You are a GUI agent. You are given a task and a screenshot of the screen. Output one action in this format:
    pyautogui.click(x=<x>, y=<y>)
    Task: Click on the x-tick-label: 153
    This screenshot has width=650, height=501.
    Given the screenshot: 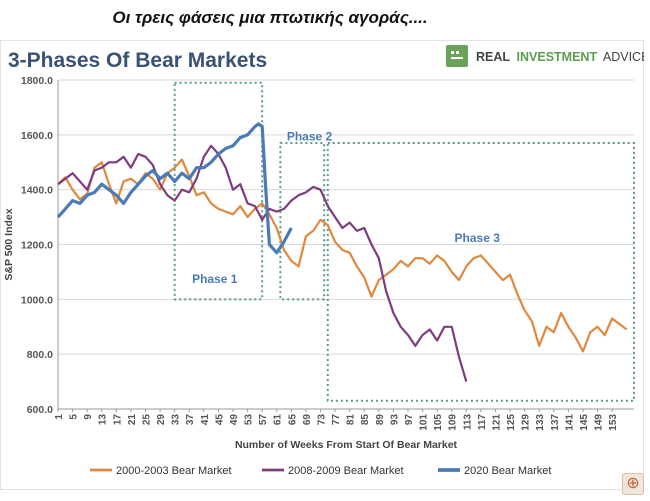 What is the action you would take?
    pyautogui.click(x=613, y=422)
    